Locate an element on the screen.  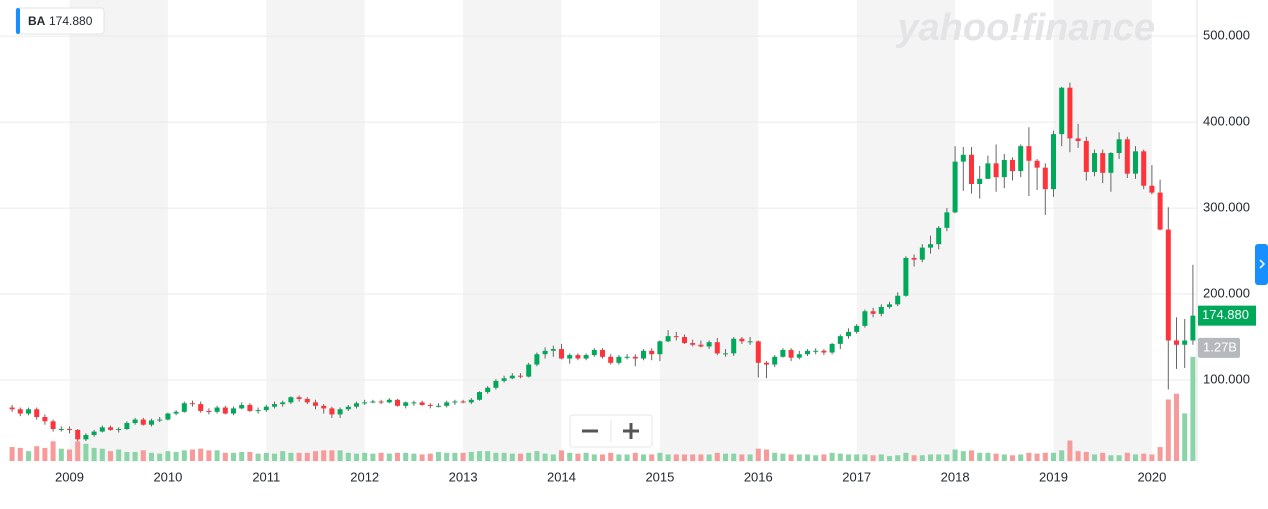
x-tick-label: 2019 is located at coordinates (1053, 476).